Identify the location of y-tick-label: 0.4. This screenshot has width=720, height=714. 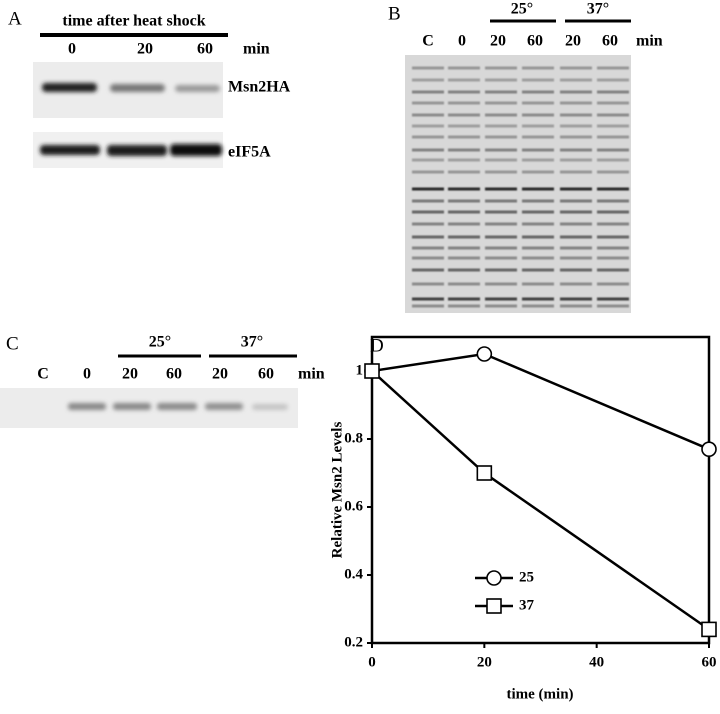
(353, 574).